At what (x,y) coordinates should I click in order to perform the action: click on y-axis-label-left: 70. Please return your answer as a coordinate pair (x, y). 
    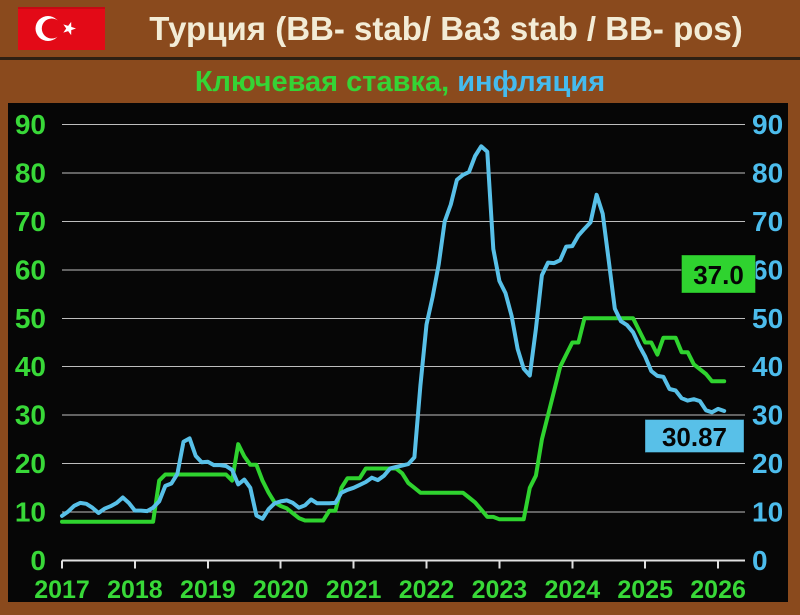
    Looking at the image, I should click on (30, 221).